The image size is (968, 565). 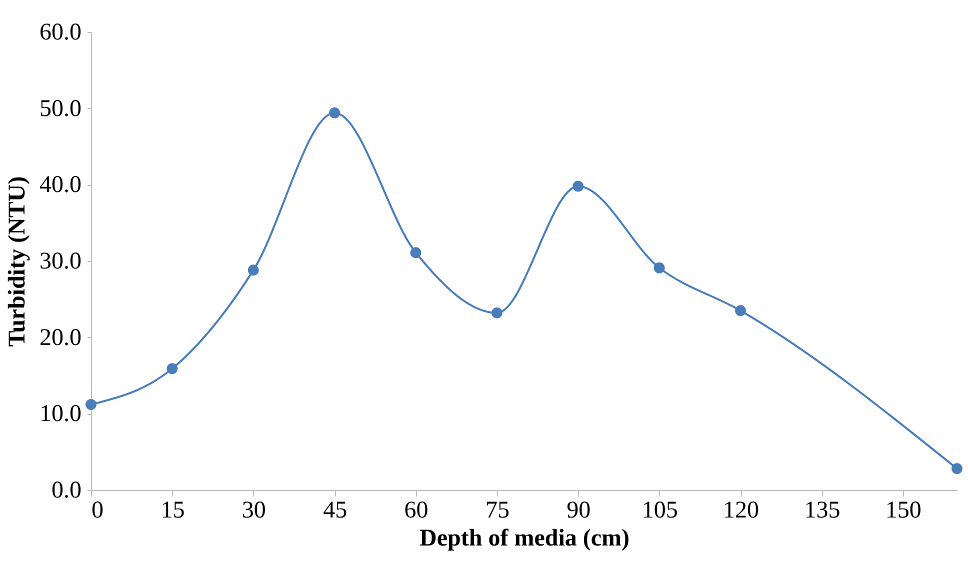 I want to click on x-tick-label: 150, so click(x=903, y=511).